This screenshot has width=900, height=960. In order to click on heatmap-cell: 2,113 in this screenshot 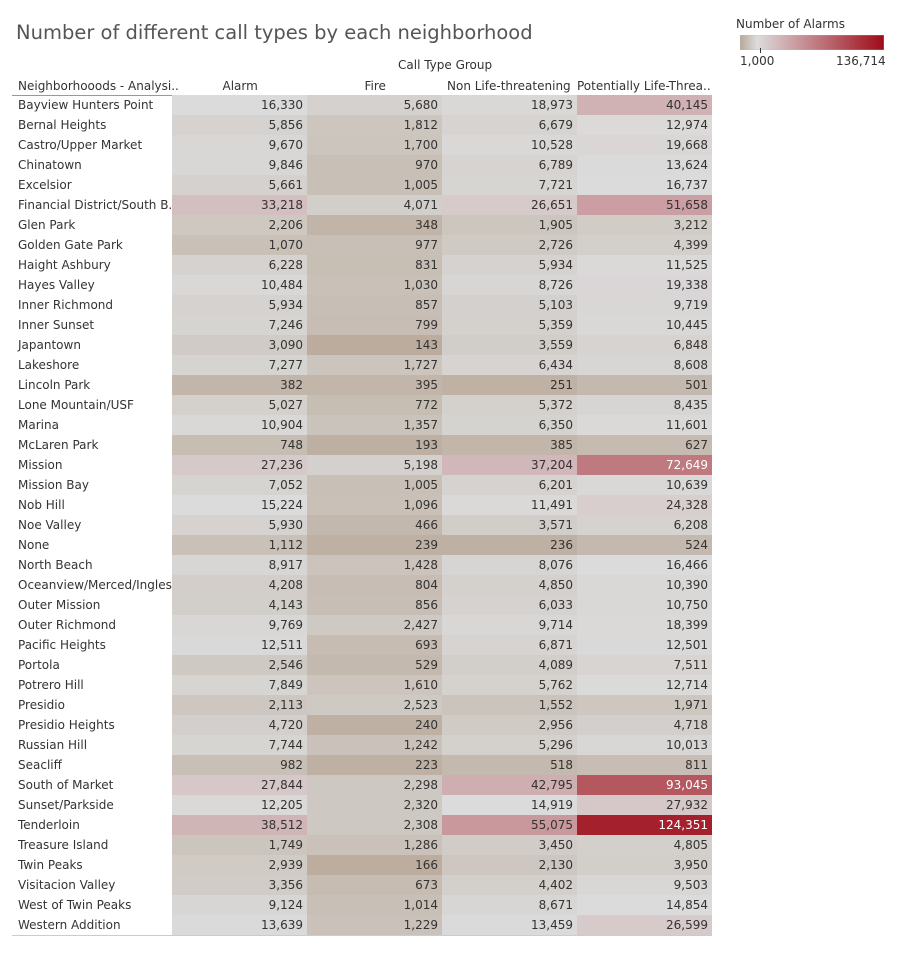, I will do `click(239, 705)`.